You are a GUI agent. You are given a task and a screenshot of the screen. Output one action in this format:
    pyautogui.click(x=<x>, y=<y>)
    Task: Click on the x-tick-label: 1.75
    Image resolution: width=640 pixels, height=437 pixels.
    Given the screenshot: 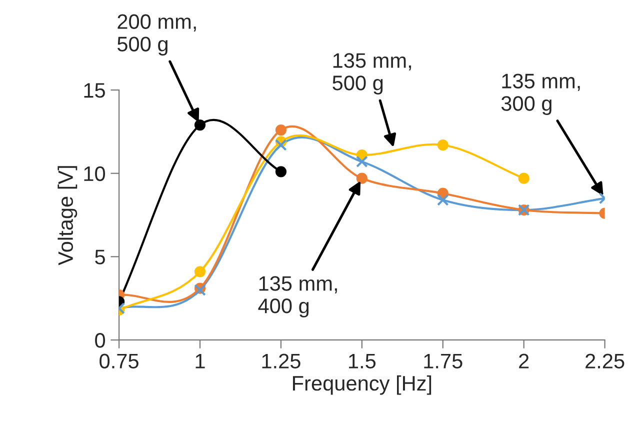 What is the action you would take?
    pyautogui.click(x=443, y=361)
    